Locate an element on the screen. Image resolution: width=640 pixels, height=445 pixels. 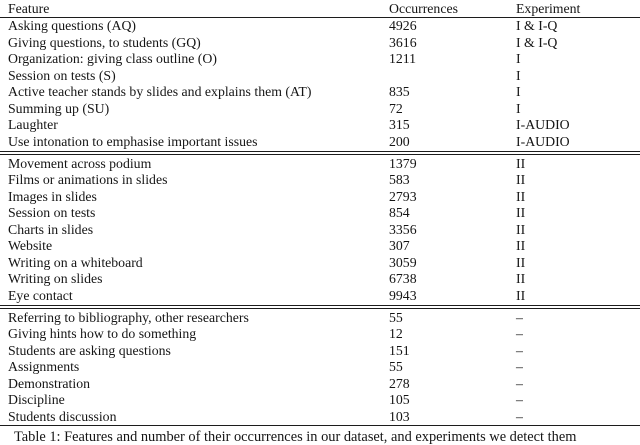
cell-feature: Charts in slides is located at coordinates (51, 229).